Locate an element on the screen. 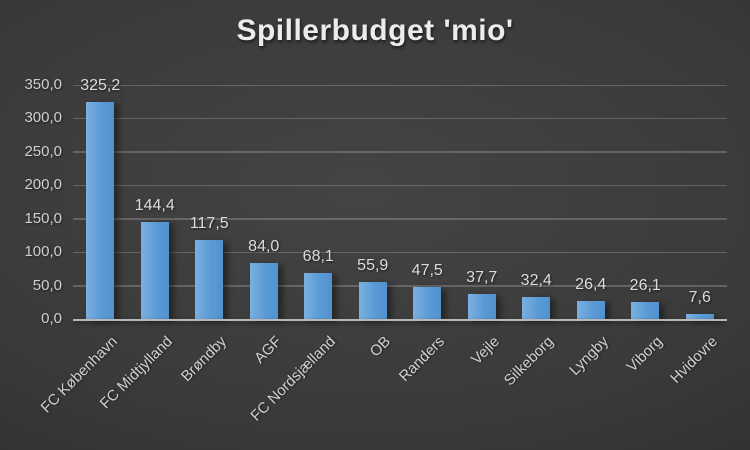 The width and height of the screenshot is (750, 450). bar-value-label: 7,6 is located at coordinates (699, 297).